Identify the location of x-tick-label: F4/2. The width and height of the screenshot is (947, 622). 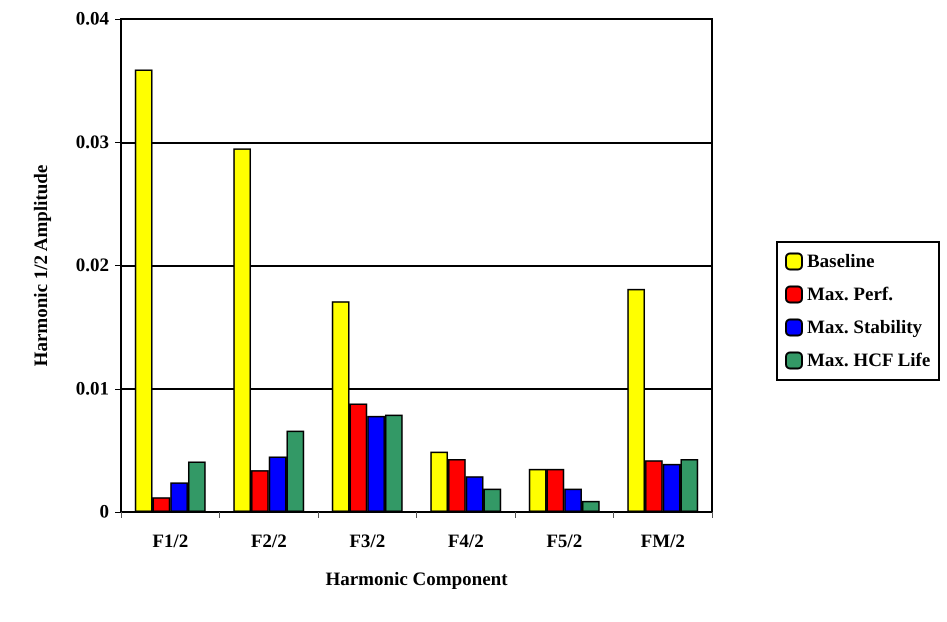
(466, 541).